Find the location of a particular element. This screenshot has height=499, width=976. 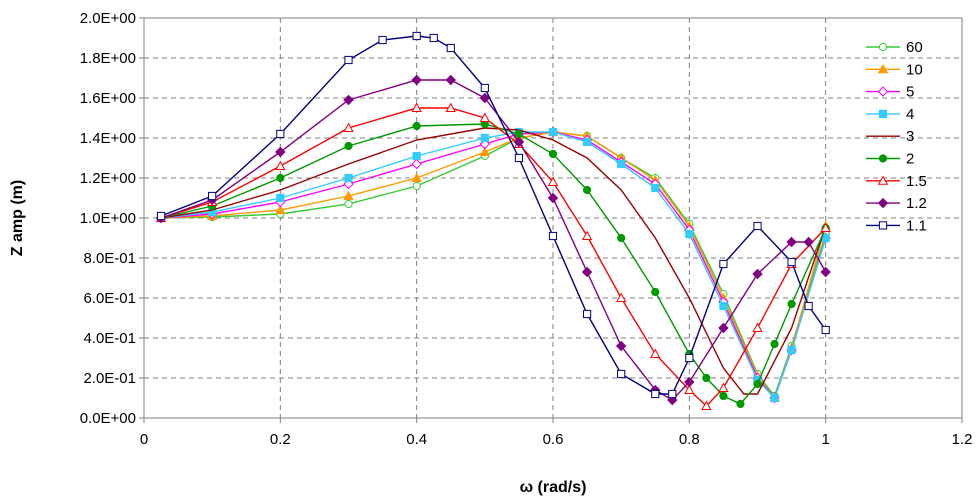

legend-label: 2 is located at coordinates (910, 159).